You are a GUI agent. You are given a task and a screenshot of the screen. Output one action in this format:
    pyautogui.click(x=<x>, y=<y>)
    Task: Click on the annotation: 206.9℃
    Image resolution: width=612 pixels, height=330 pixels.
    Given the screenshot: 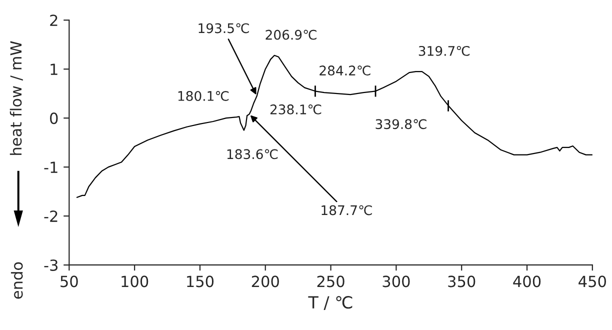 What is the action you would take?
    pyautogui.click(x=291, y=35)
    